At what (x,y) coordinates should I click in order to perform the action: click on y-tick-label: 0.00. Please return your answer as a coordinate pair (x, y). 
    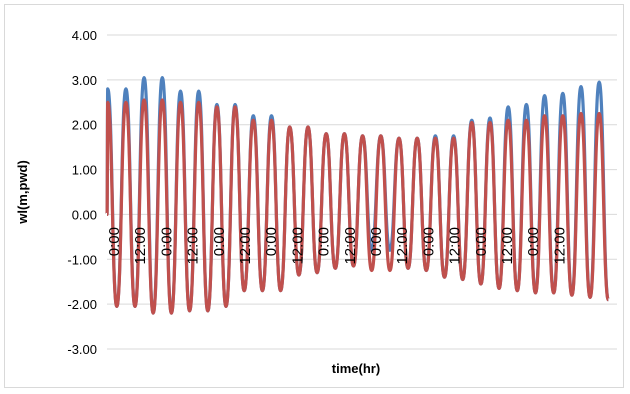
    Looking at the image, I should click on (84, 214).